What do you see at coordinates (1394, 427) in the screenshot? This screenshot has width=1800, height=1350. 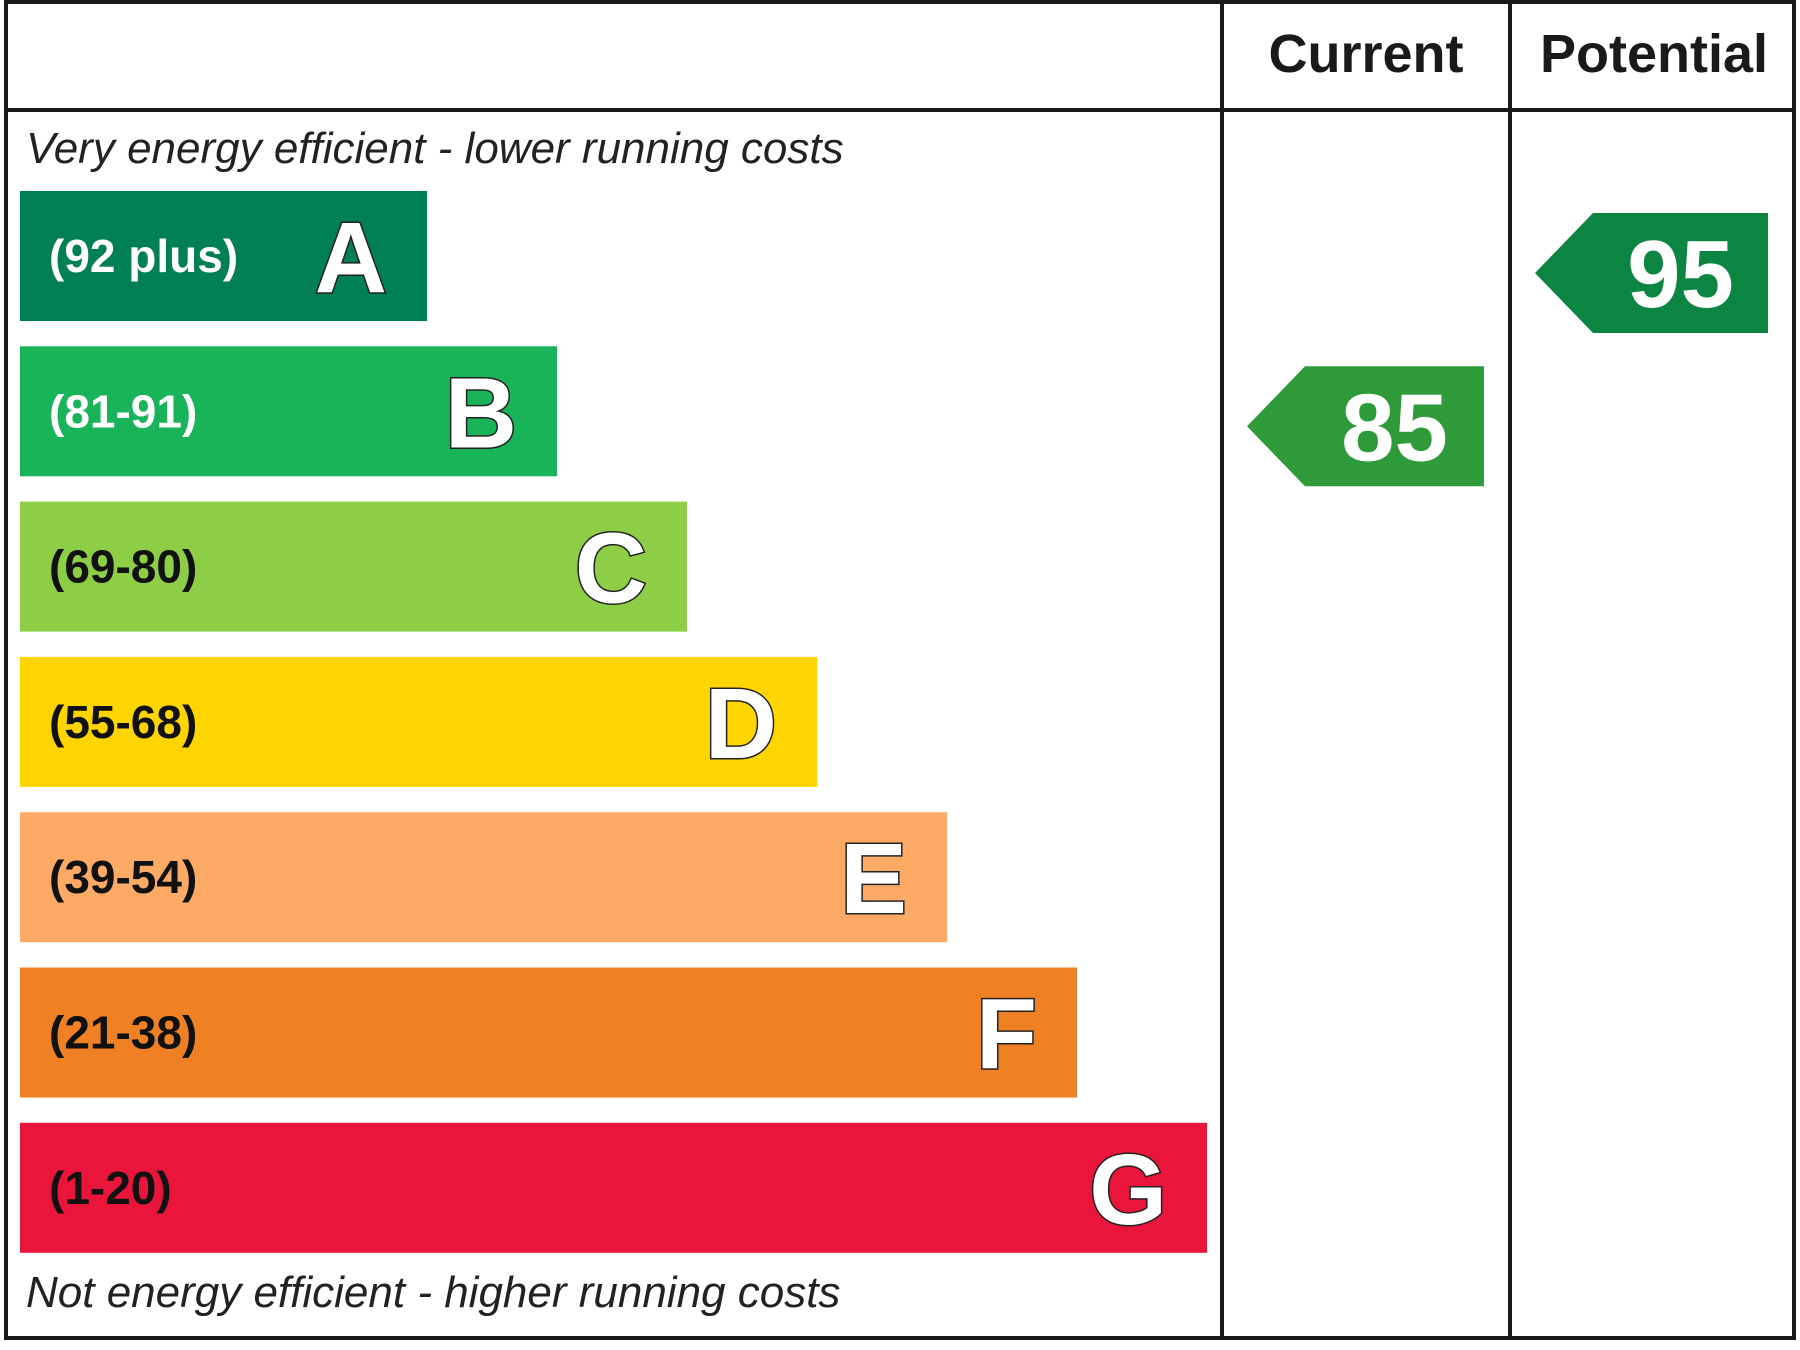 I see `current-rating-value: 85` at bounding box center [1394, 427].